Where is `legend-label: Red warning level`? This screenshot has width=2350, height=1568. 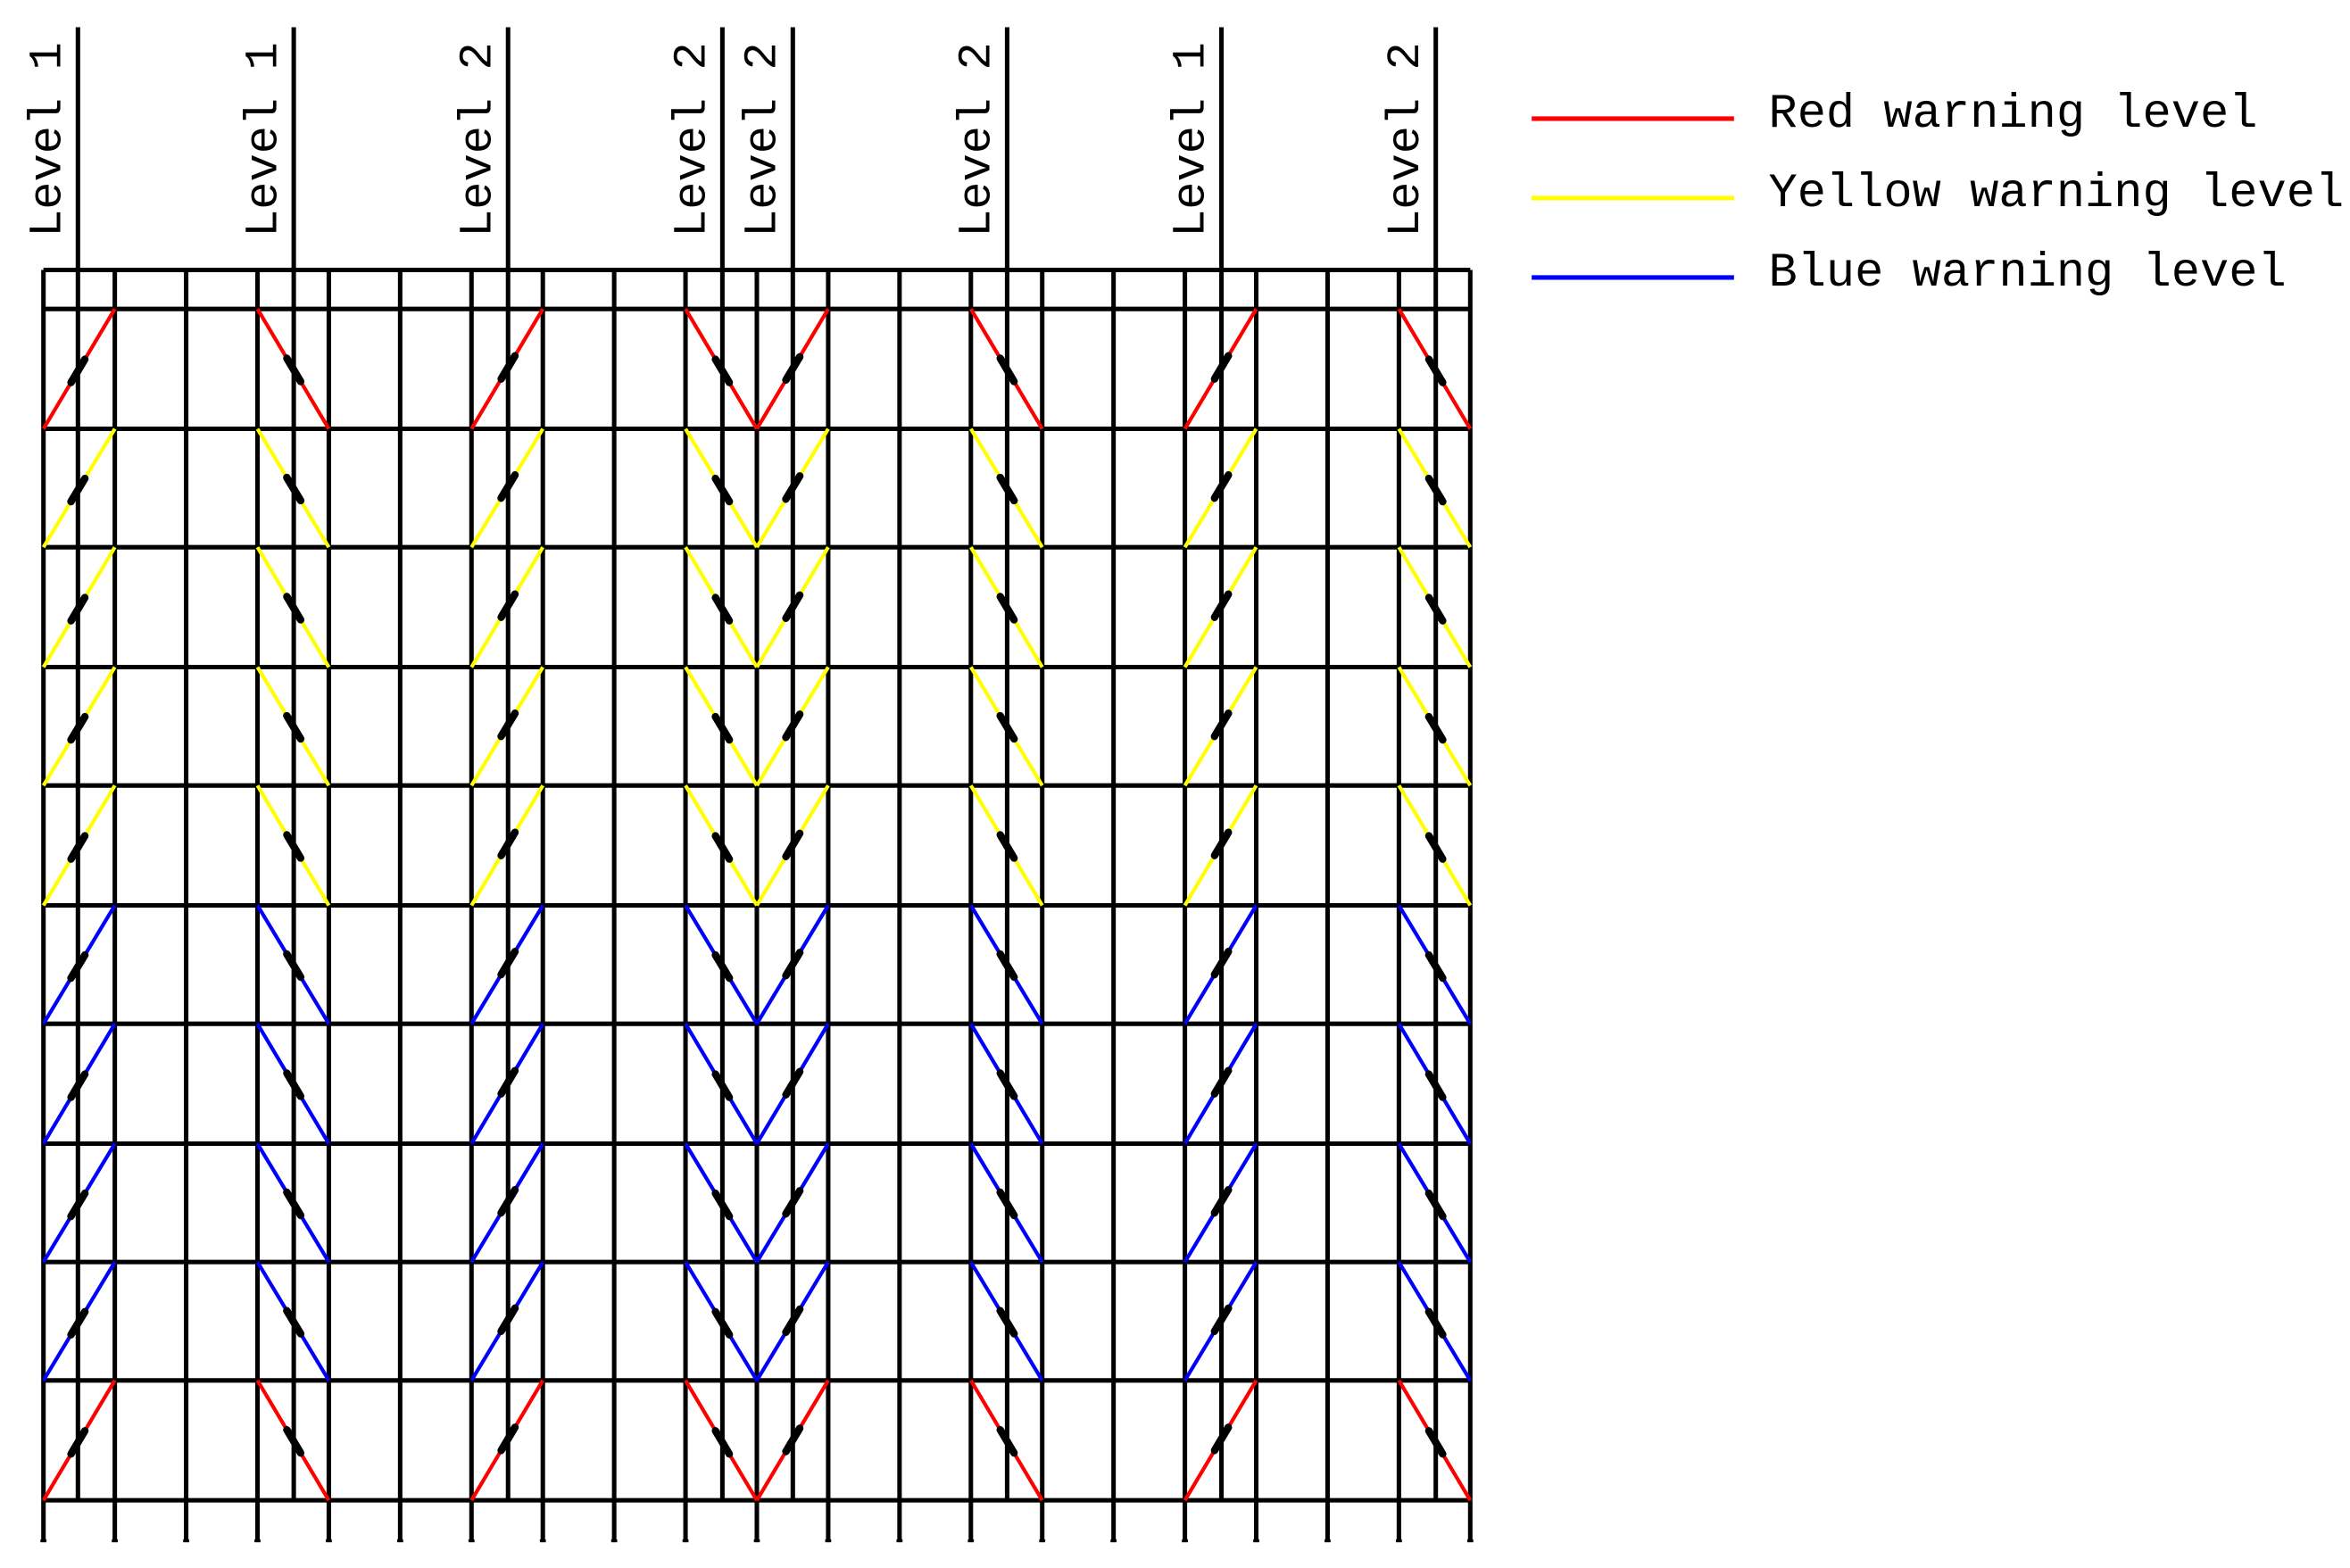 legend-label: Red warning level is located at coordinates (2013, 114).